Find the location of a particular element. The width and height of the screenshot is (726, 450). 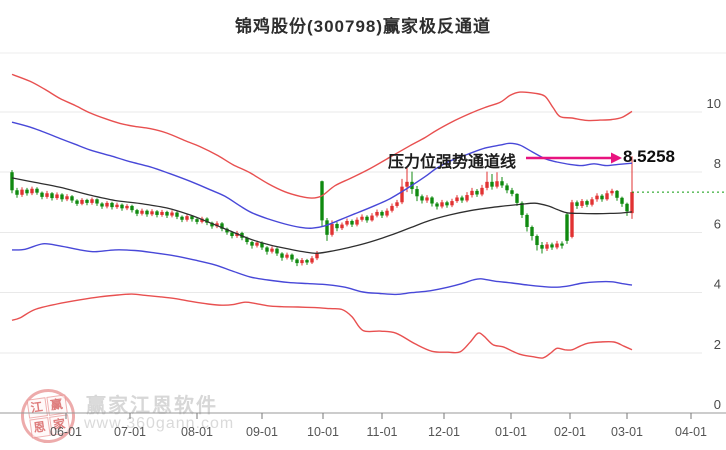

x-tick-label: 06-01 is located at coordinates (66, 432).